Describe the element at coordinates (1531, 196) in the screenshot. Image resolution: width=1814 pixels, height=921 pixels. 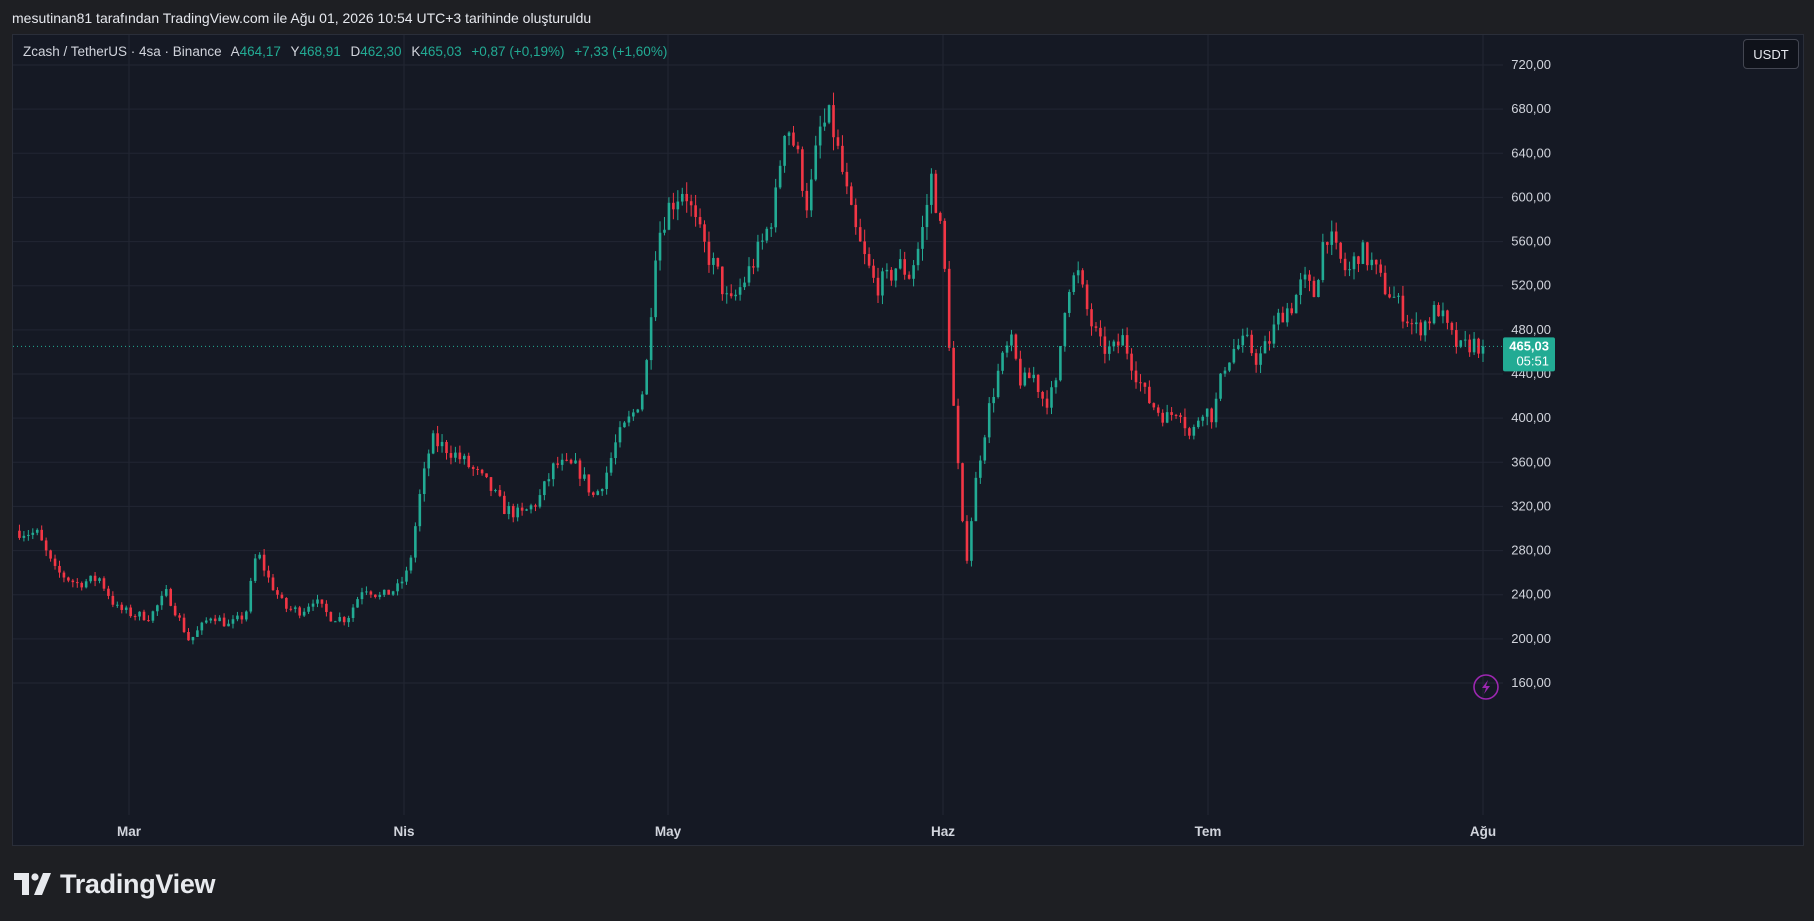
I see `y-tick-label: 600,00` at that location.